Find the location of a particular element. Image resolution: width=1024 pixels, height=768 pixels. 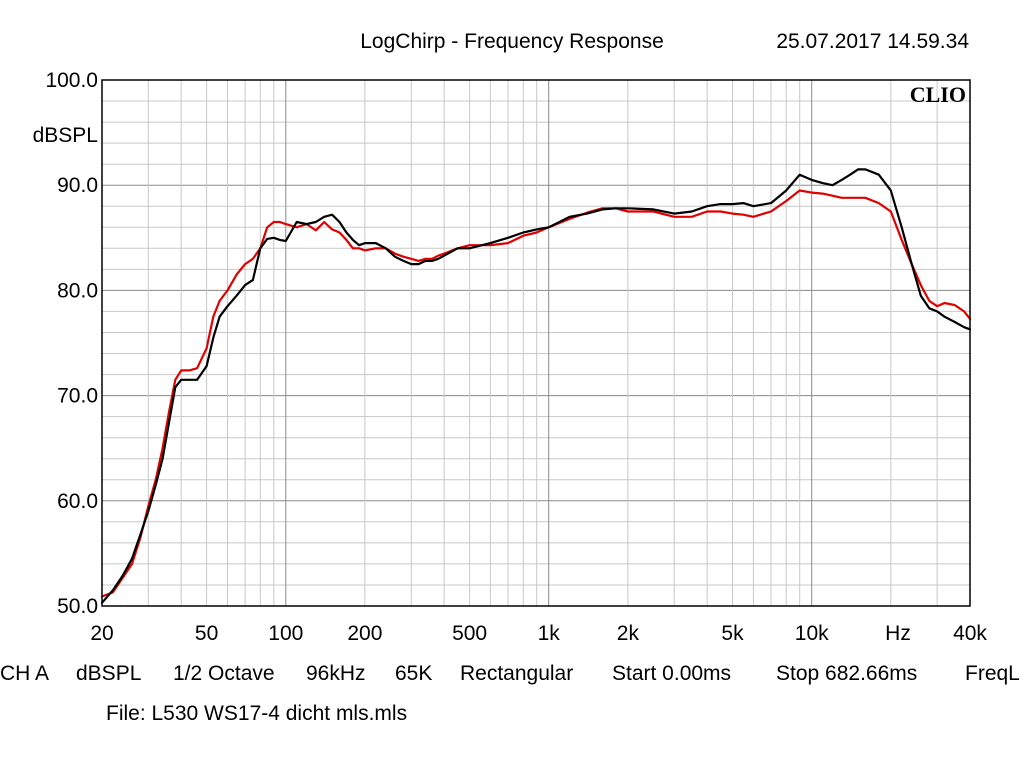

setting-item: FreqL is located at coordinates (992, 673).